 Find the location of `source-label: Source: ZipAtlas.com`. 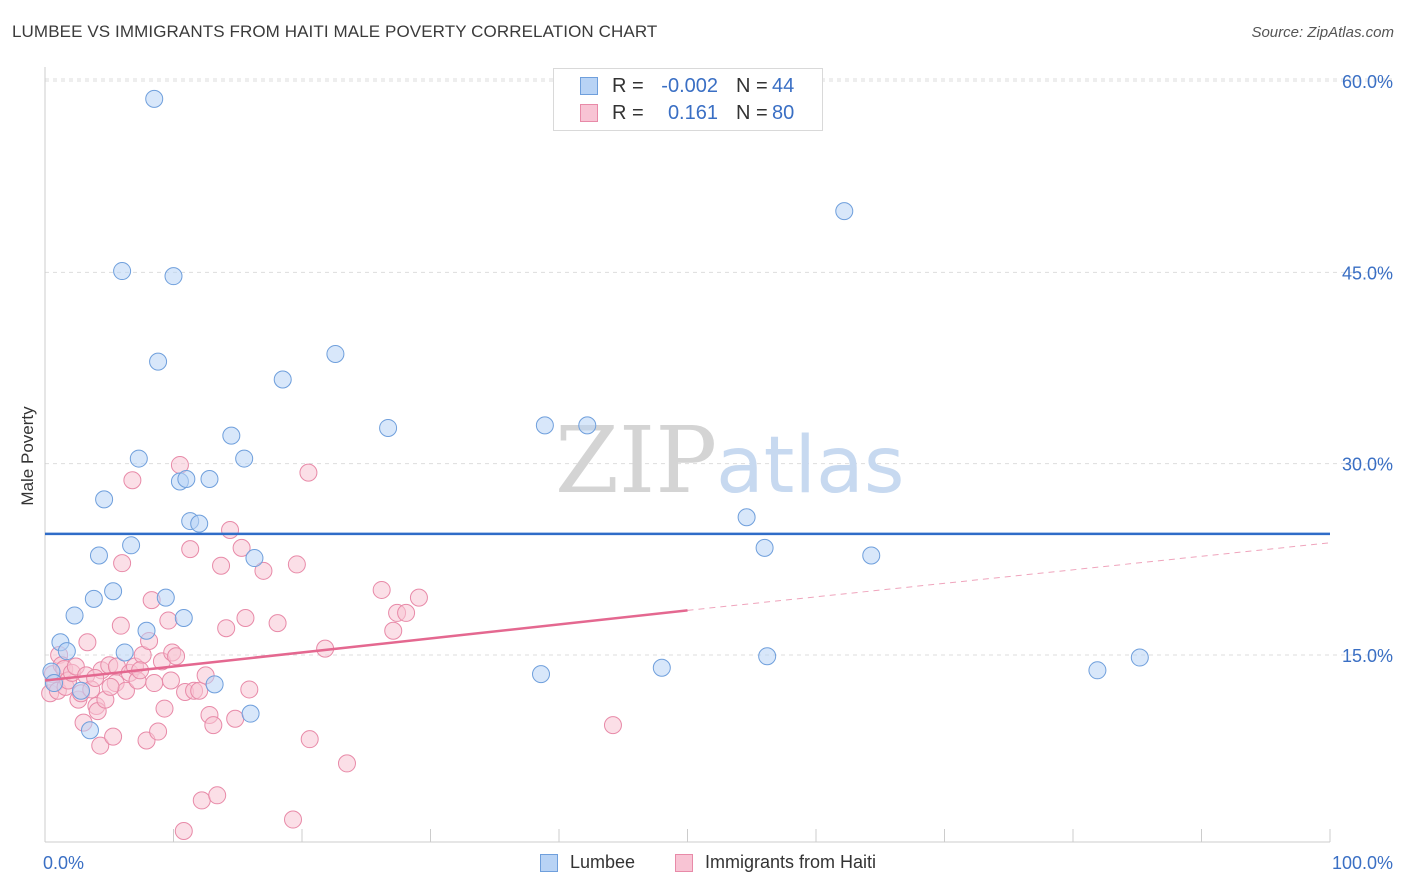

source-label: Source: ZipAtlas.com is located at coordinates (1322, 32).